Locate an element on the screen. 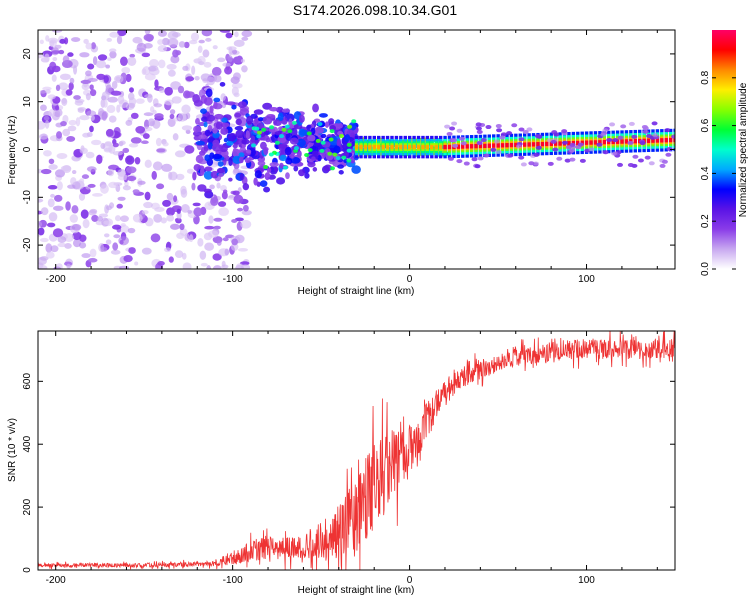  colorbar-tick-label: 0.0 is located at coordinates (705, 269).